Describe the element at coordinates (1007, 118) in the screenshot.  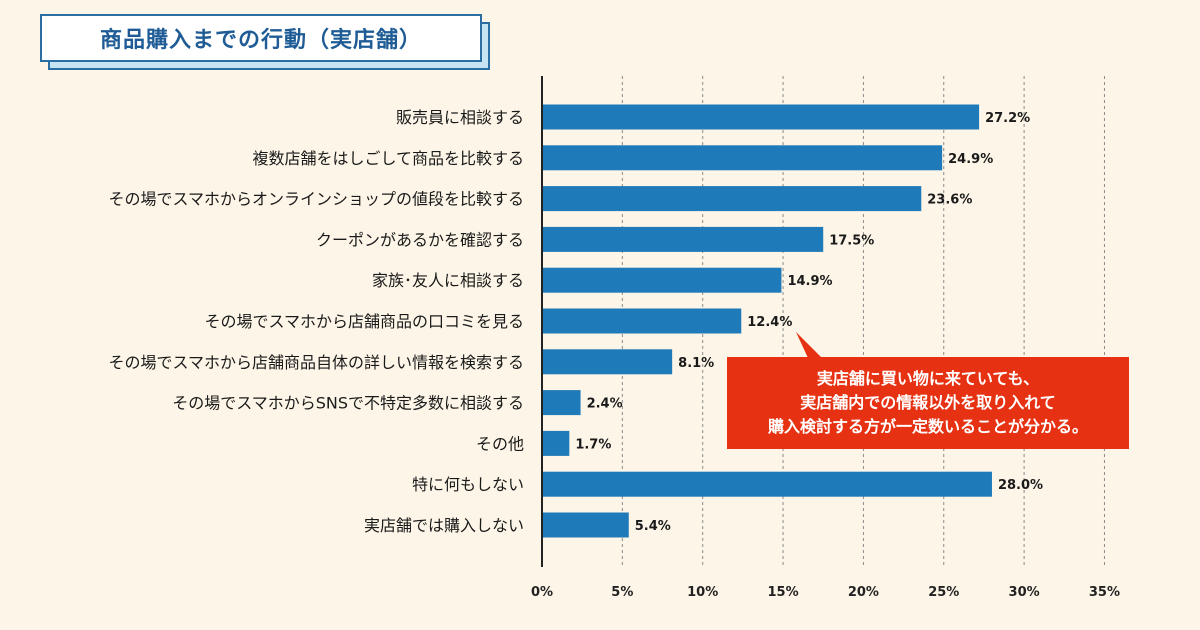
I see `value-label: 27.2%` at that location.